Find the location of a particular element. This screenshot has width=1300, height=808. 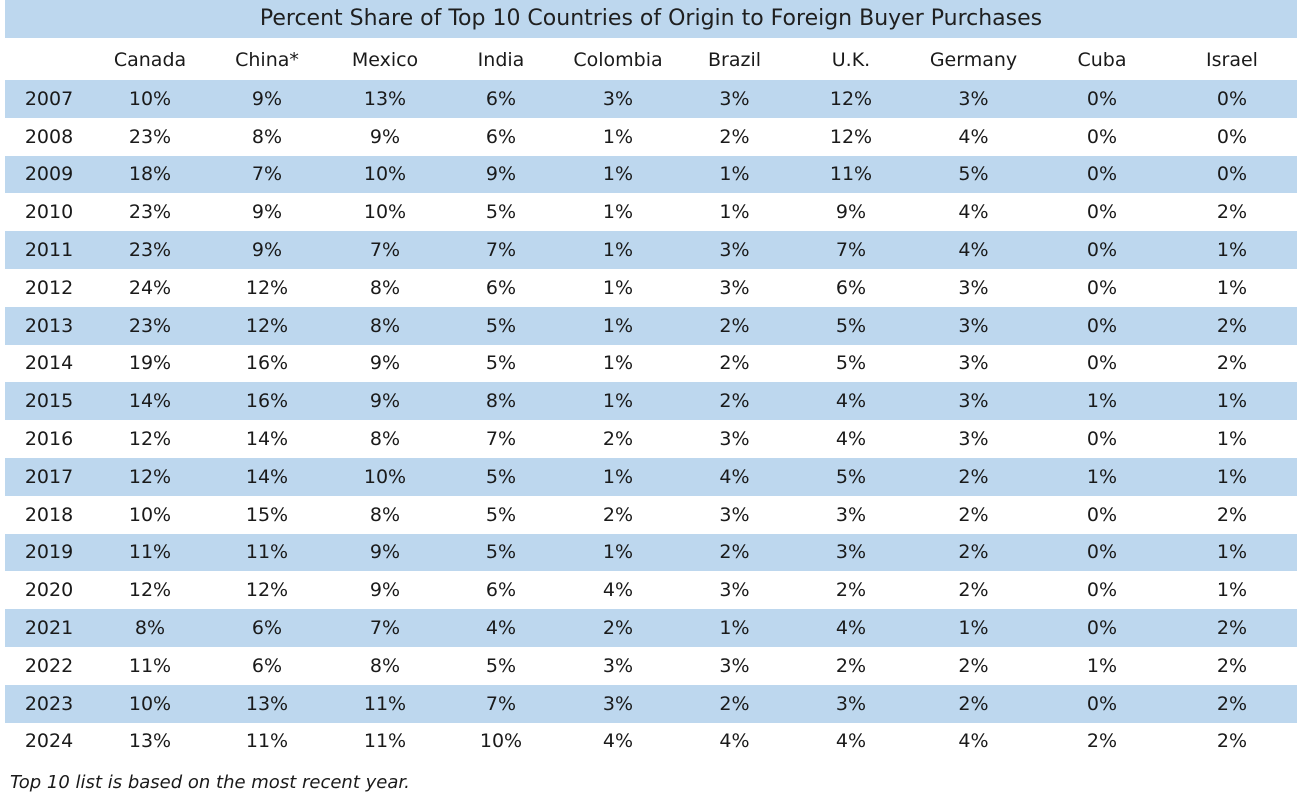

table-row: 2015 14% 16% 9% 8% 1% 2% 4% 3% 1% 1% is located at coordinates (651, 401).